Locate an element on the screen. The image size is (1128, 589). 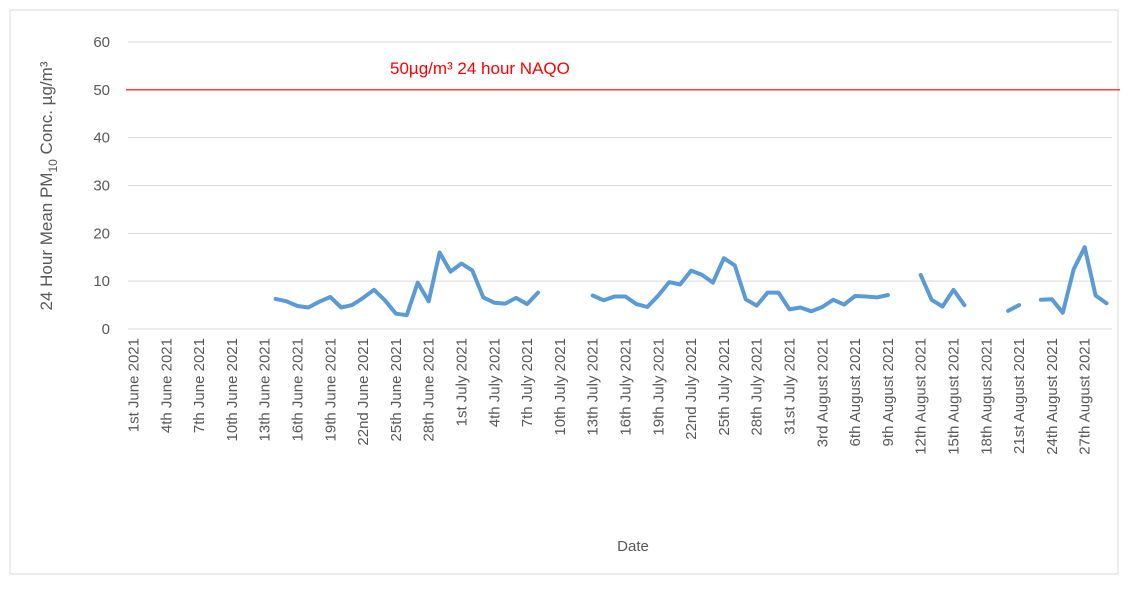
x-tick-label: 13th June 2021 is located at coordinates (265, 389).